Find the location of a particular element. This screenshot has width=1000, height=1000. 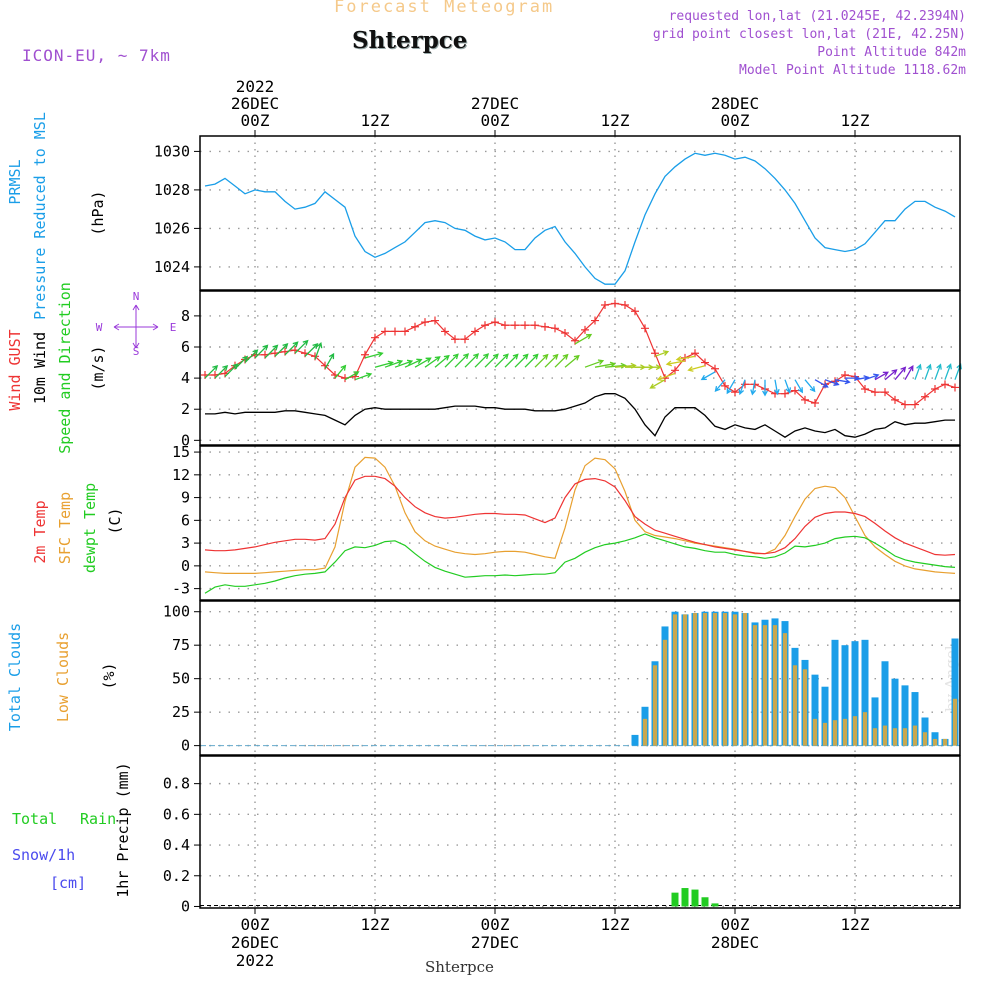

rain-bar is located at coordinates (715, 905).